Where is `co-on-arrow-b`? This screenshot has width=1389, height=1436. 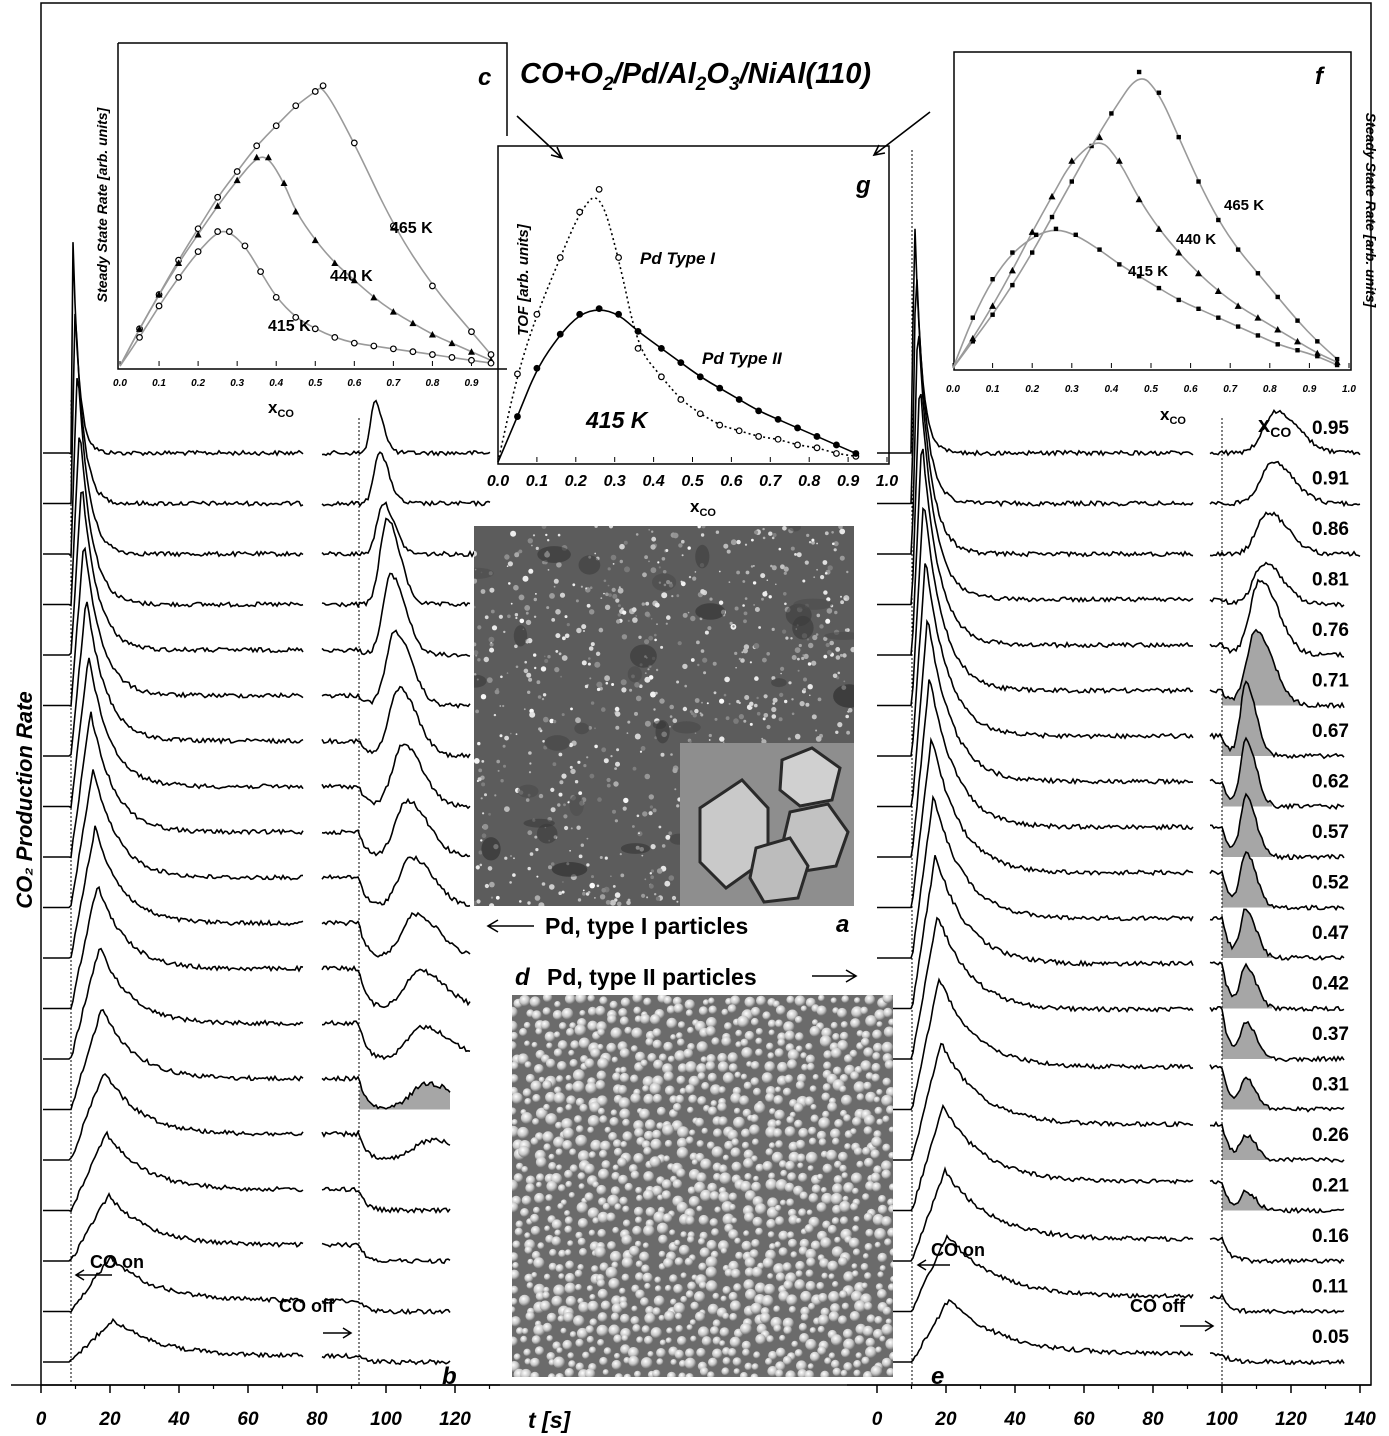 co-on-arrow-b is located at coordinates (93, 1275).